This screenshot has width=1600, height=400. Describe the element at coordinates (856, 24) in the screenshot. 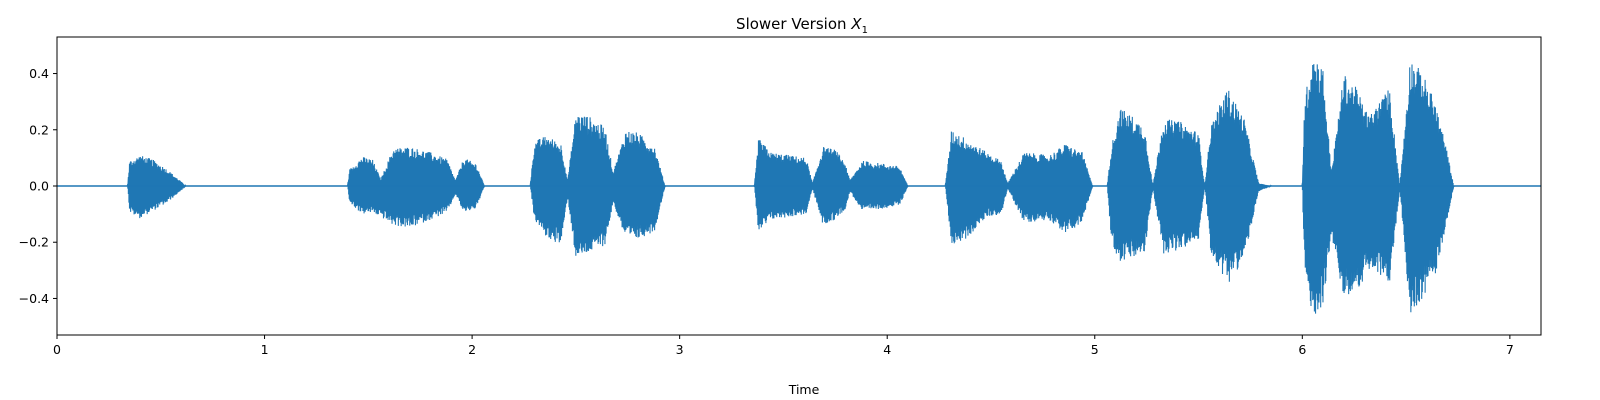

I see `chart-title-symbol: X` at that location.